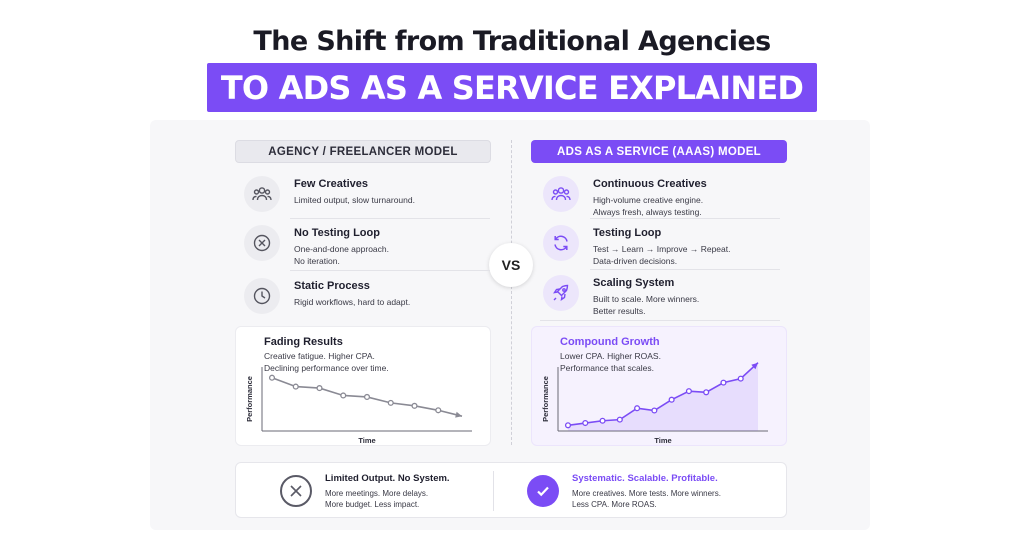 This screenshot has height=538, width=1024. Describe the element at coordinates (634, 283) in the screenshot. I see `item-title: Scaling System` at that location.